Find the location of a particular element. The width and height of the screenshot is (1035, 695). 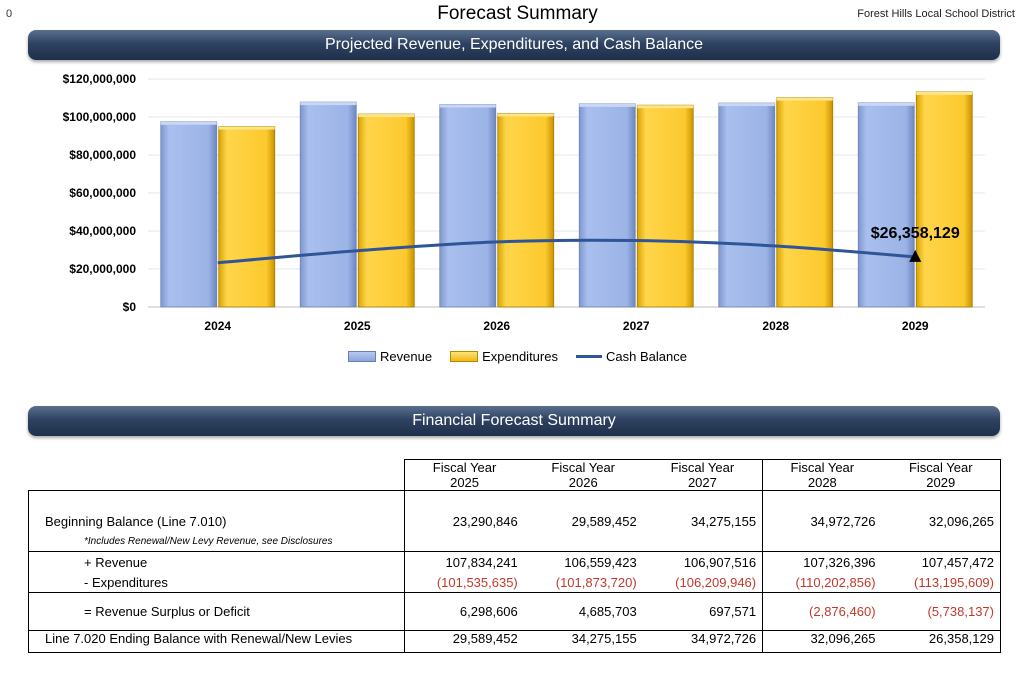

annotation-label: $26,358,129 is located at coordinates (915, 233).